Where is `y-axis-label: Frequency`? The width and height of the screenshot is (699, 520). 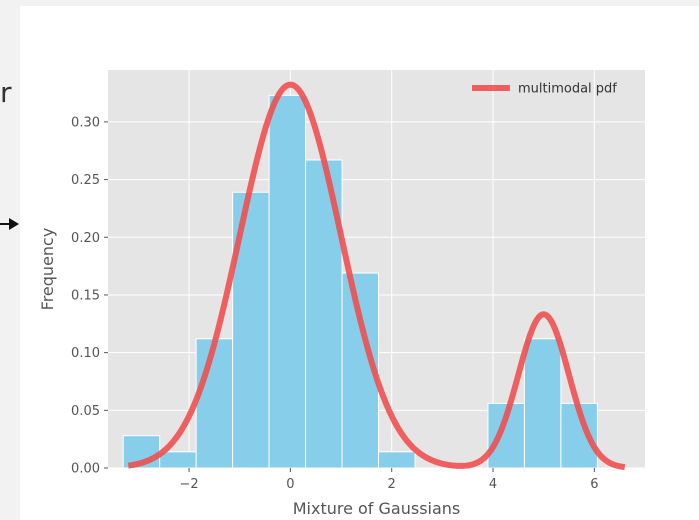 y-axis-label: Frequency is located at coordinates (47, 269).